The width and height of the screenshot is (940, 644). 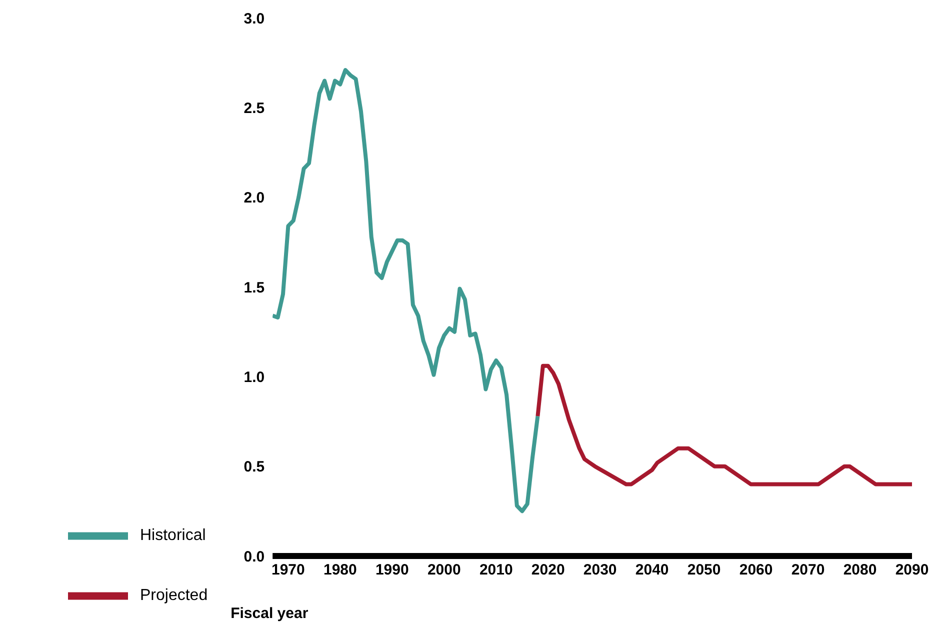 What do you see at coordinates (254, 557) in the screenshot?
I see `y-tick-label: 0.0` at bounding box center [254, 557].